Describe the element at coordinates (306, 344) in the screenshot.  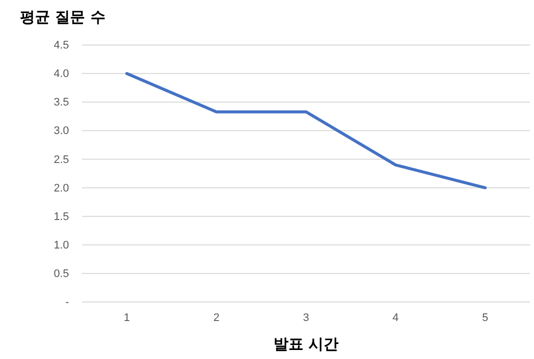
I see `x-axis-title: 발표 시간` at that location.